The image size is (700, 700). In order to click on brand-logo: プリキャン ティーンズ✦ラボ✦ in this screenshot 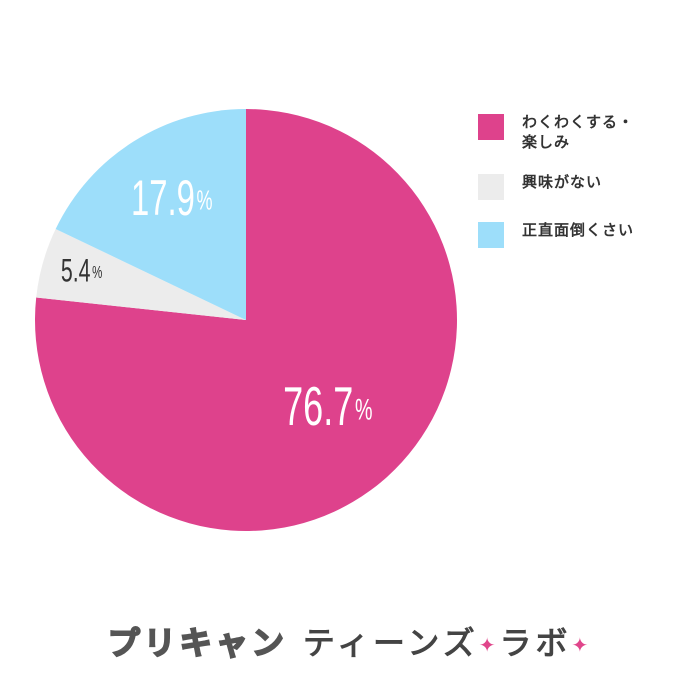, I will do `click(350, 641)`.